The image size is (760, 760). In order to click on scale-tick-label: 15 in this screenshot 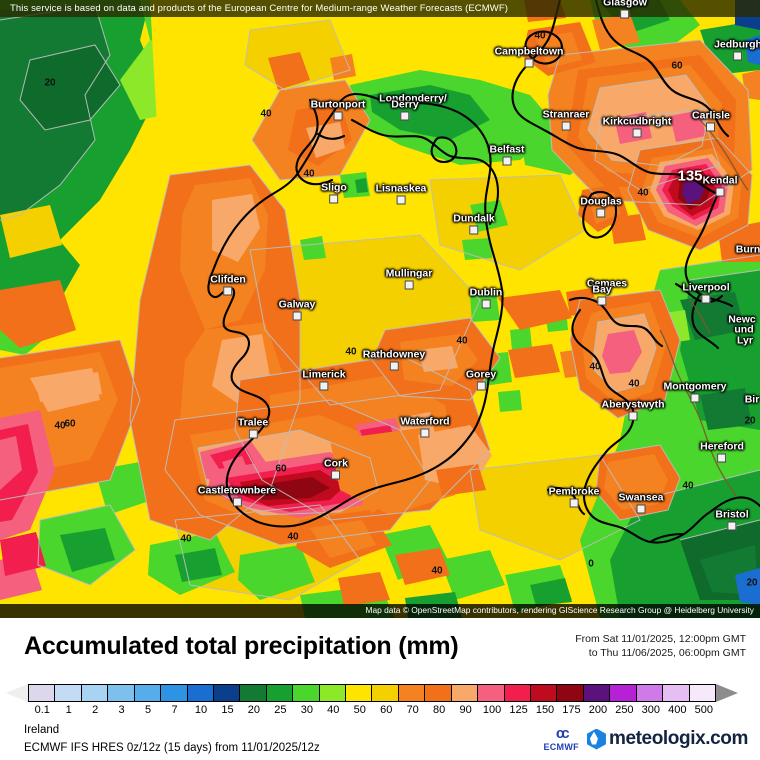, I will do `click(227, 710)`.